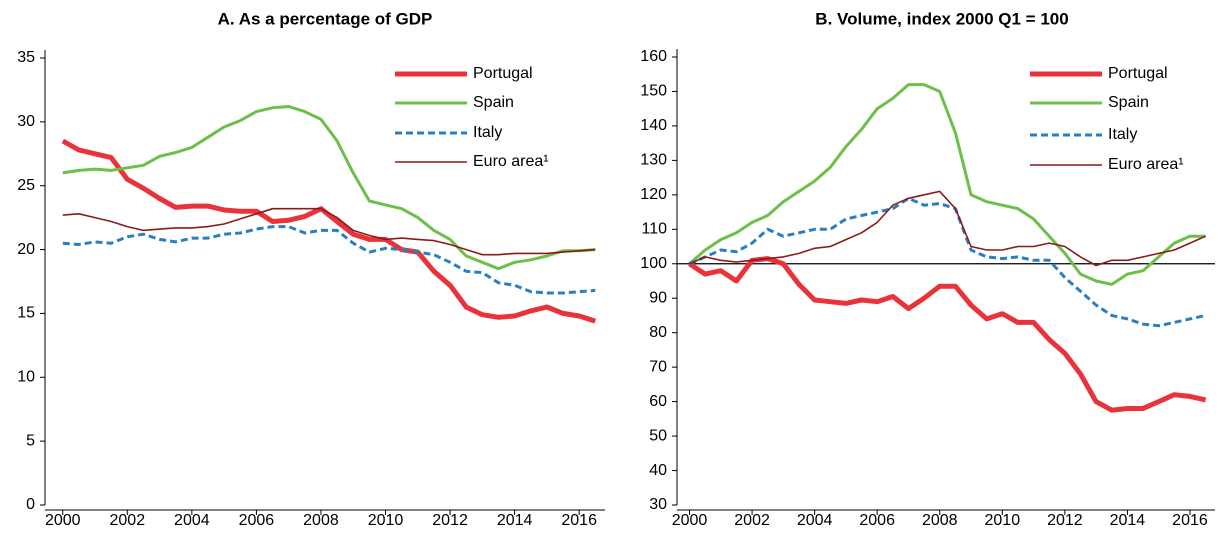 Image resolution: width=1227 pixels, height=534 pixels. Describe the element at coordinates (30, 504) in the screenshot. I see `y-tick-label: 0` at that location.